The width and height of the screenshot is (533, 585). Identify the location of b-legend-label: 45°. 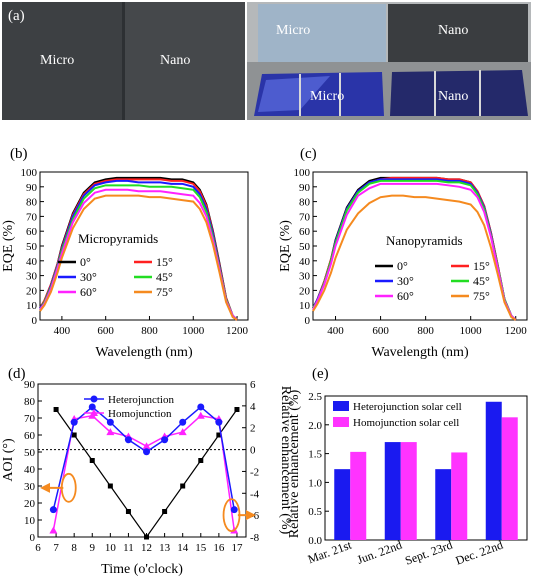
(164, 277).